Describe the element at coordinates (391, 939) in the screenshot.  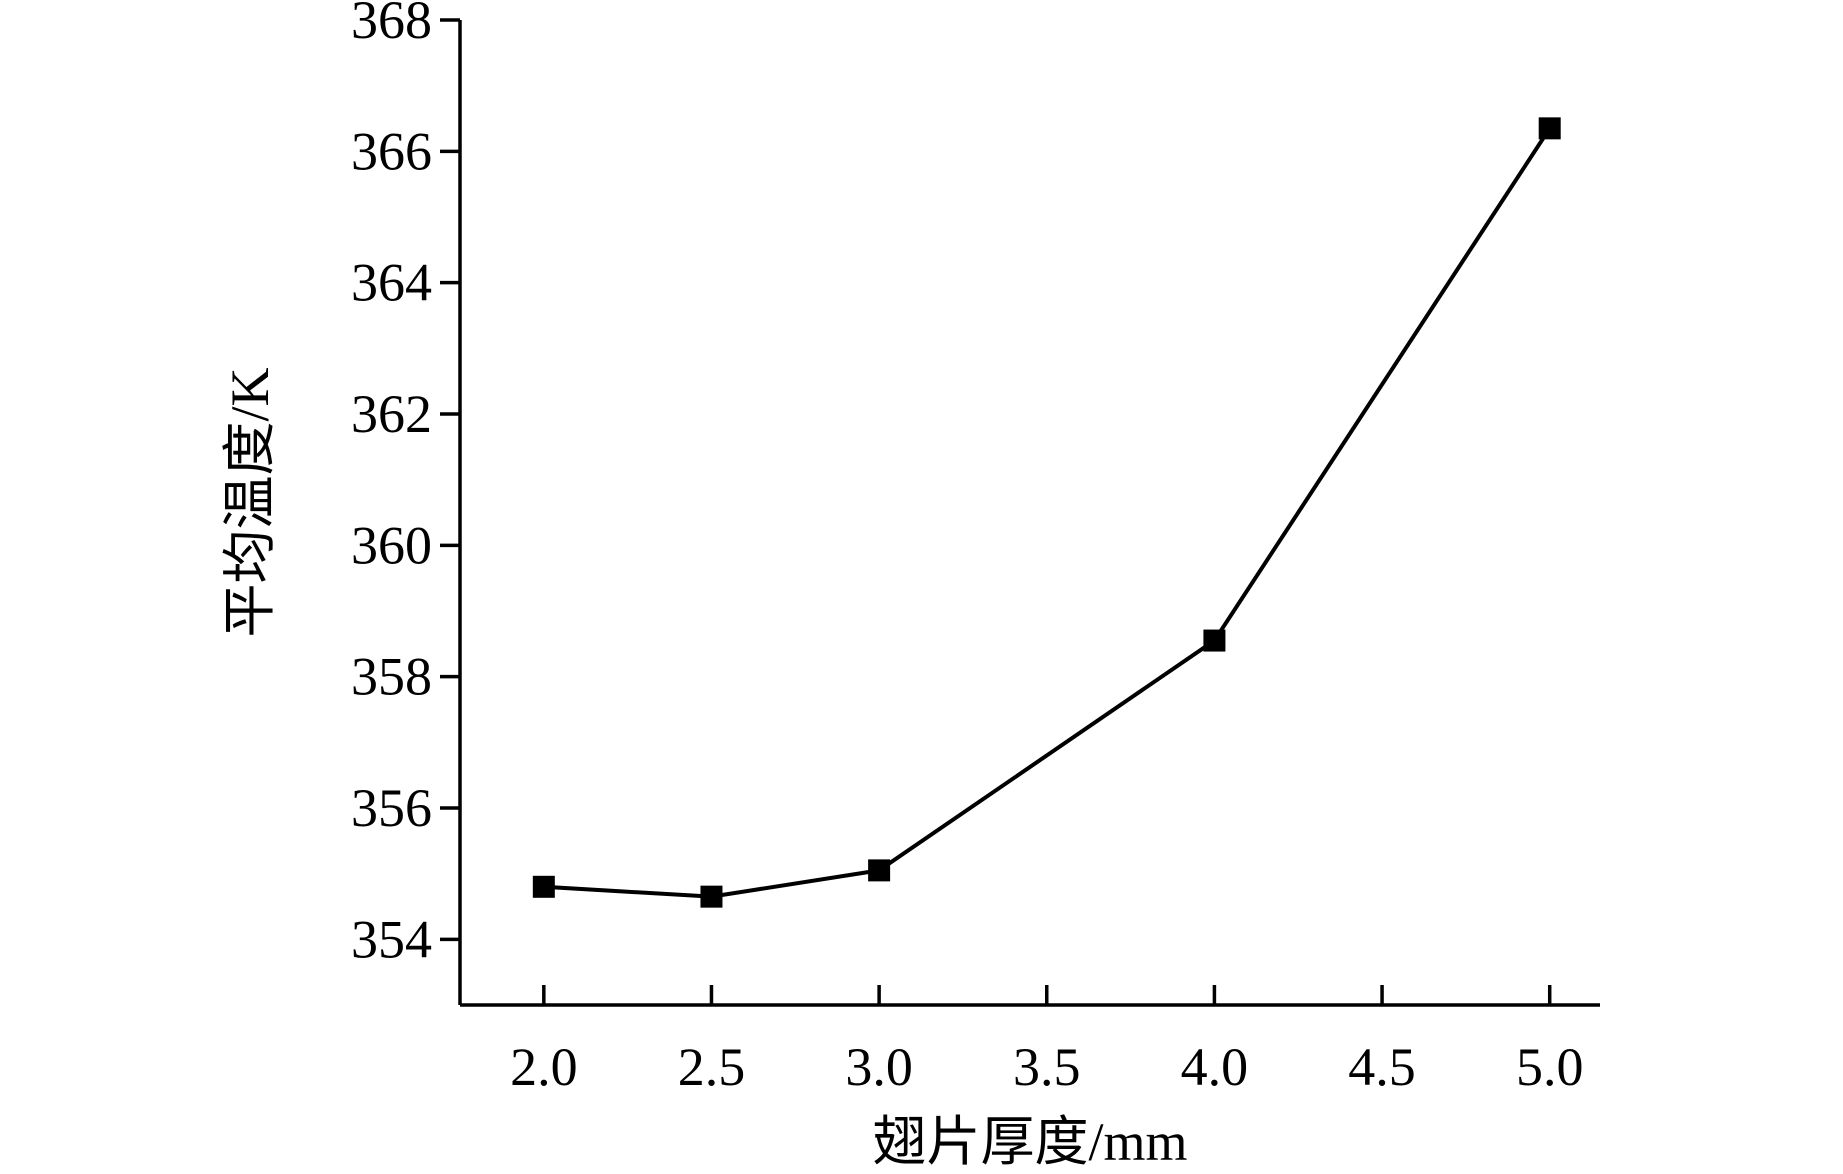
I see `y-tick-label: 354` at that location.